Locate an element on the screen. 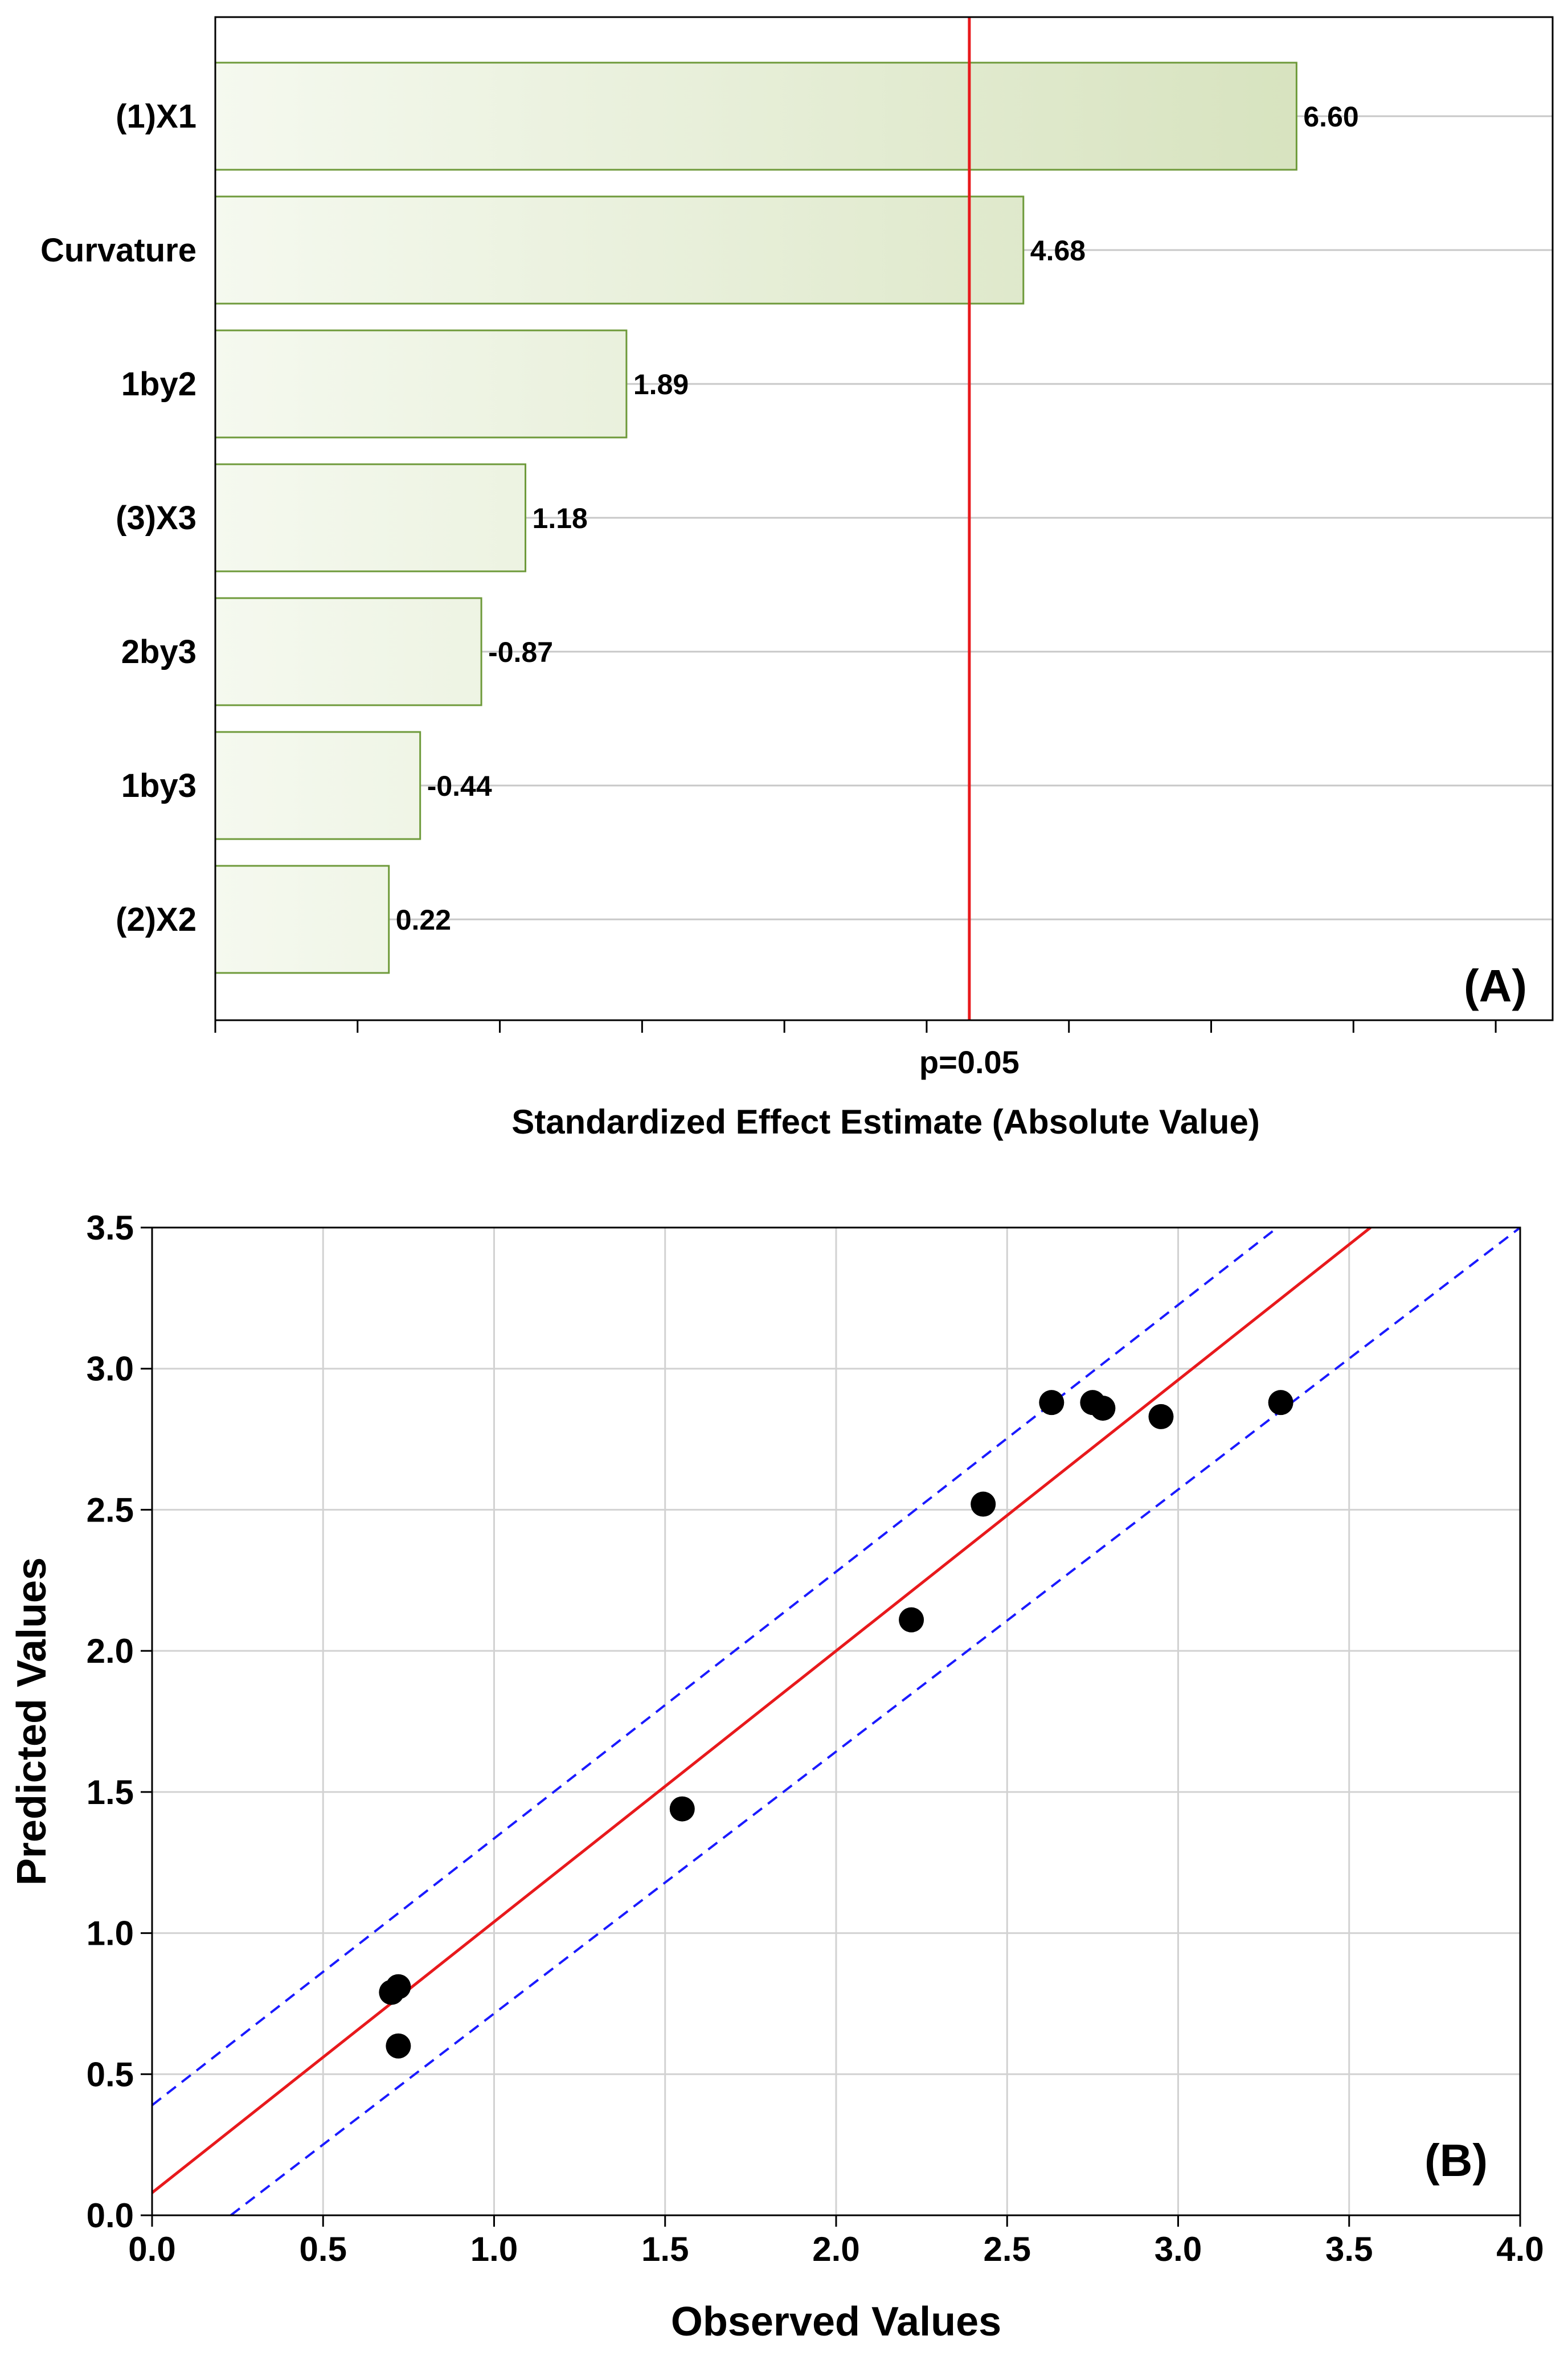  scatter-x-tick-label: 4.0 is located at coordinates (1520, 2249).